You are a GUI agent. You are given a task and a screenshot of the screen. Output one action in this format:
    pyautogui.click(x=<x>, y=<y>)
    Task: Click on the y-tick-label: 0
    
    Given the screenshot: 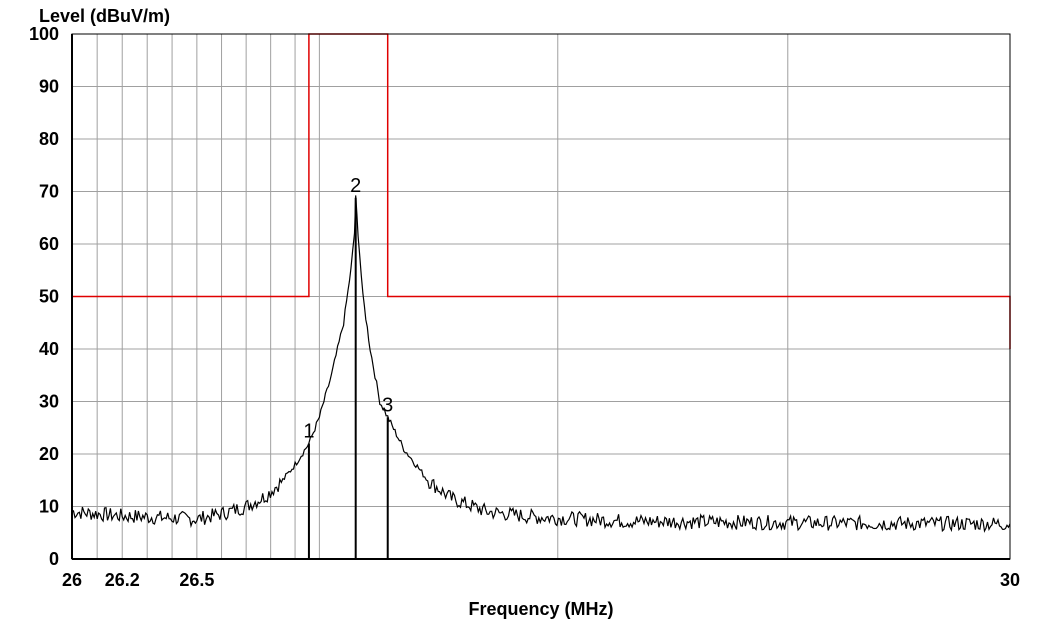 What is the action you would take?
    pyautogui.click(x=54, y=559)
    